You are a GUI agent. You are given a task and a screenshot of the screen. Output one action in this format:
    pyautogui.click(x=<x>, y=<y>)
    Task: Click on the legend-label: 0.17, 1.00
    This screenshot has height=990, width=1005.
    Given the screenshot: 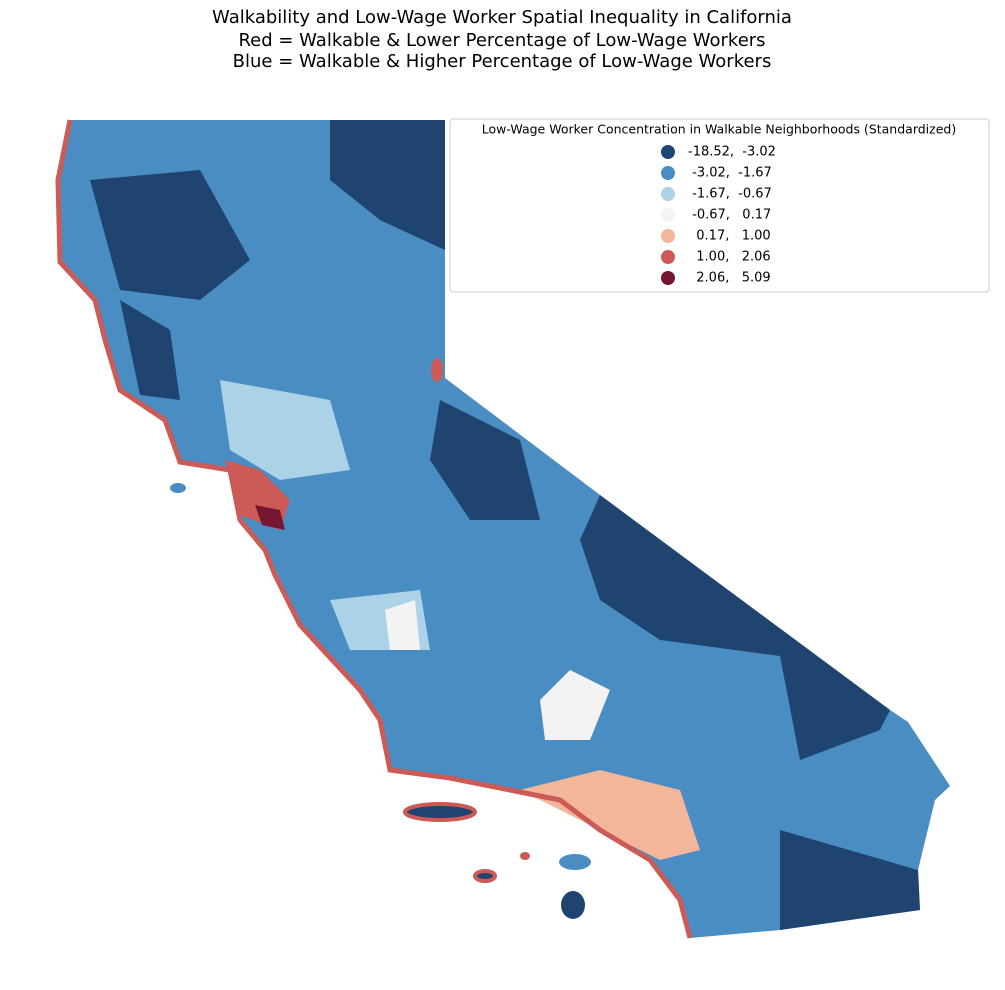 What is the action you would take?
    pyautogui.click(x=729, y=236)
    